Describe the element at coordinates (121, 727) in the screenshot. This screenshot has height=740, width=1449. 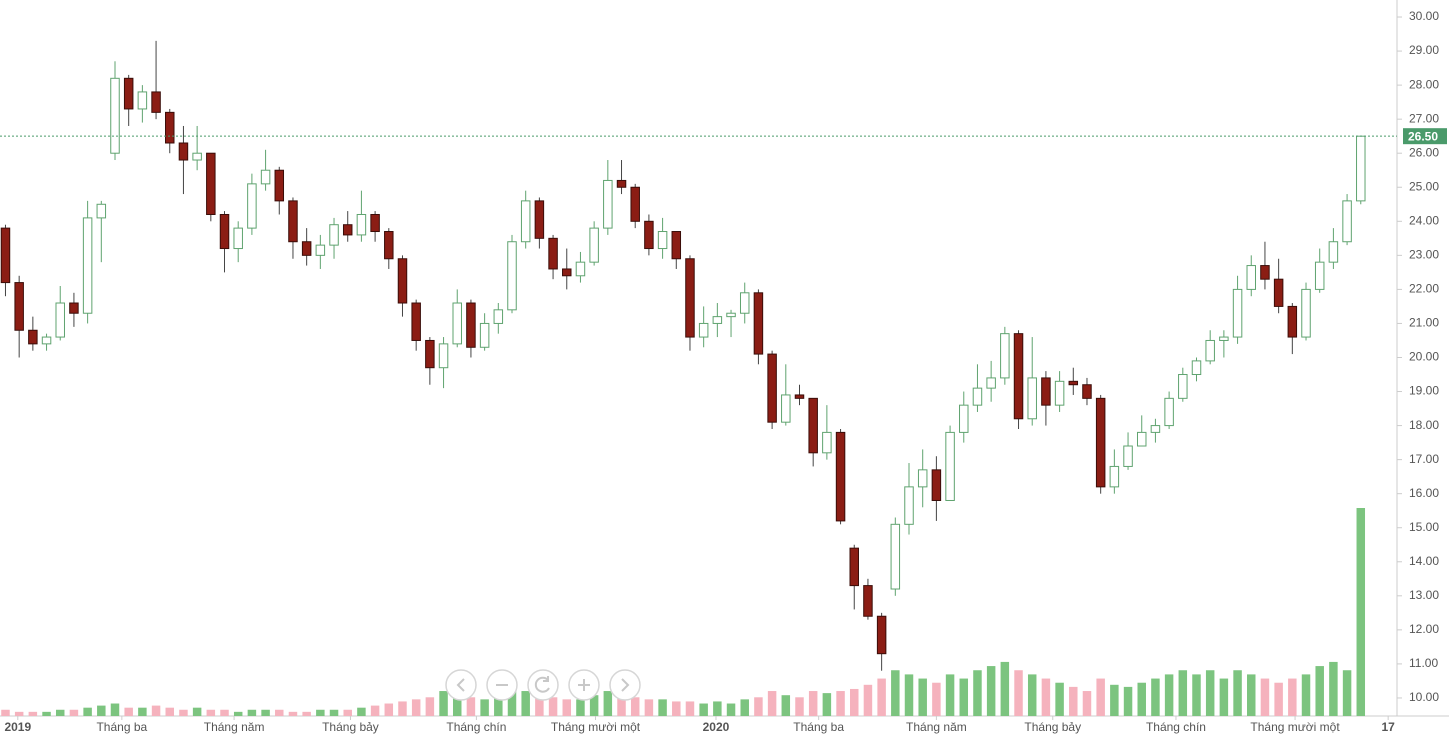
I see `x-tick-label: Tháng ba` at that location.